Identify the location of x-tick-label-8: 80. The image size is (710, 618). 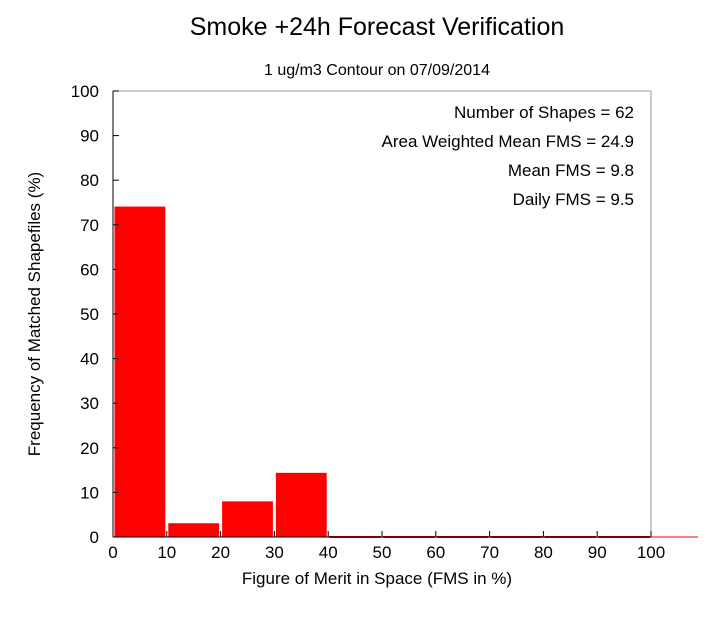
(543, 552).